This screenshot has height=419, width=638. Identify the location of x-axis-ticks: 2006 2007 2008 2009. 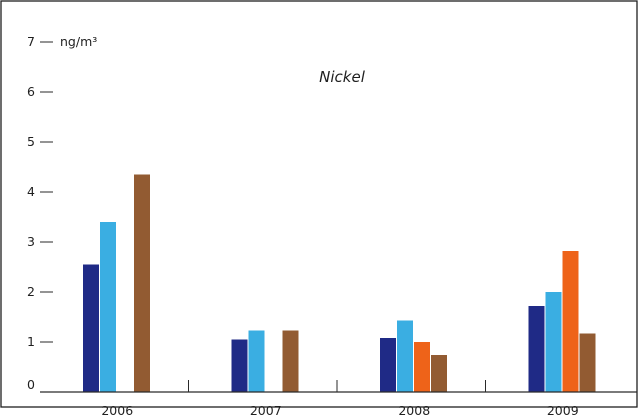
(340, 399).